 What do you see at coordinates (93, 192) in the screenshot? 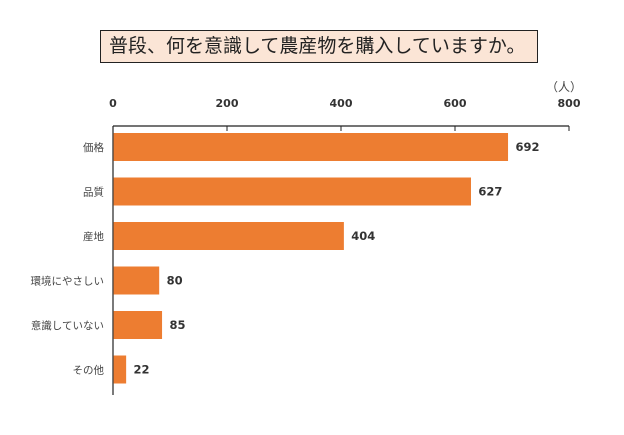
I see `category-label: 品質` at bounding box center [93, 192].